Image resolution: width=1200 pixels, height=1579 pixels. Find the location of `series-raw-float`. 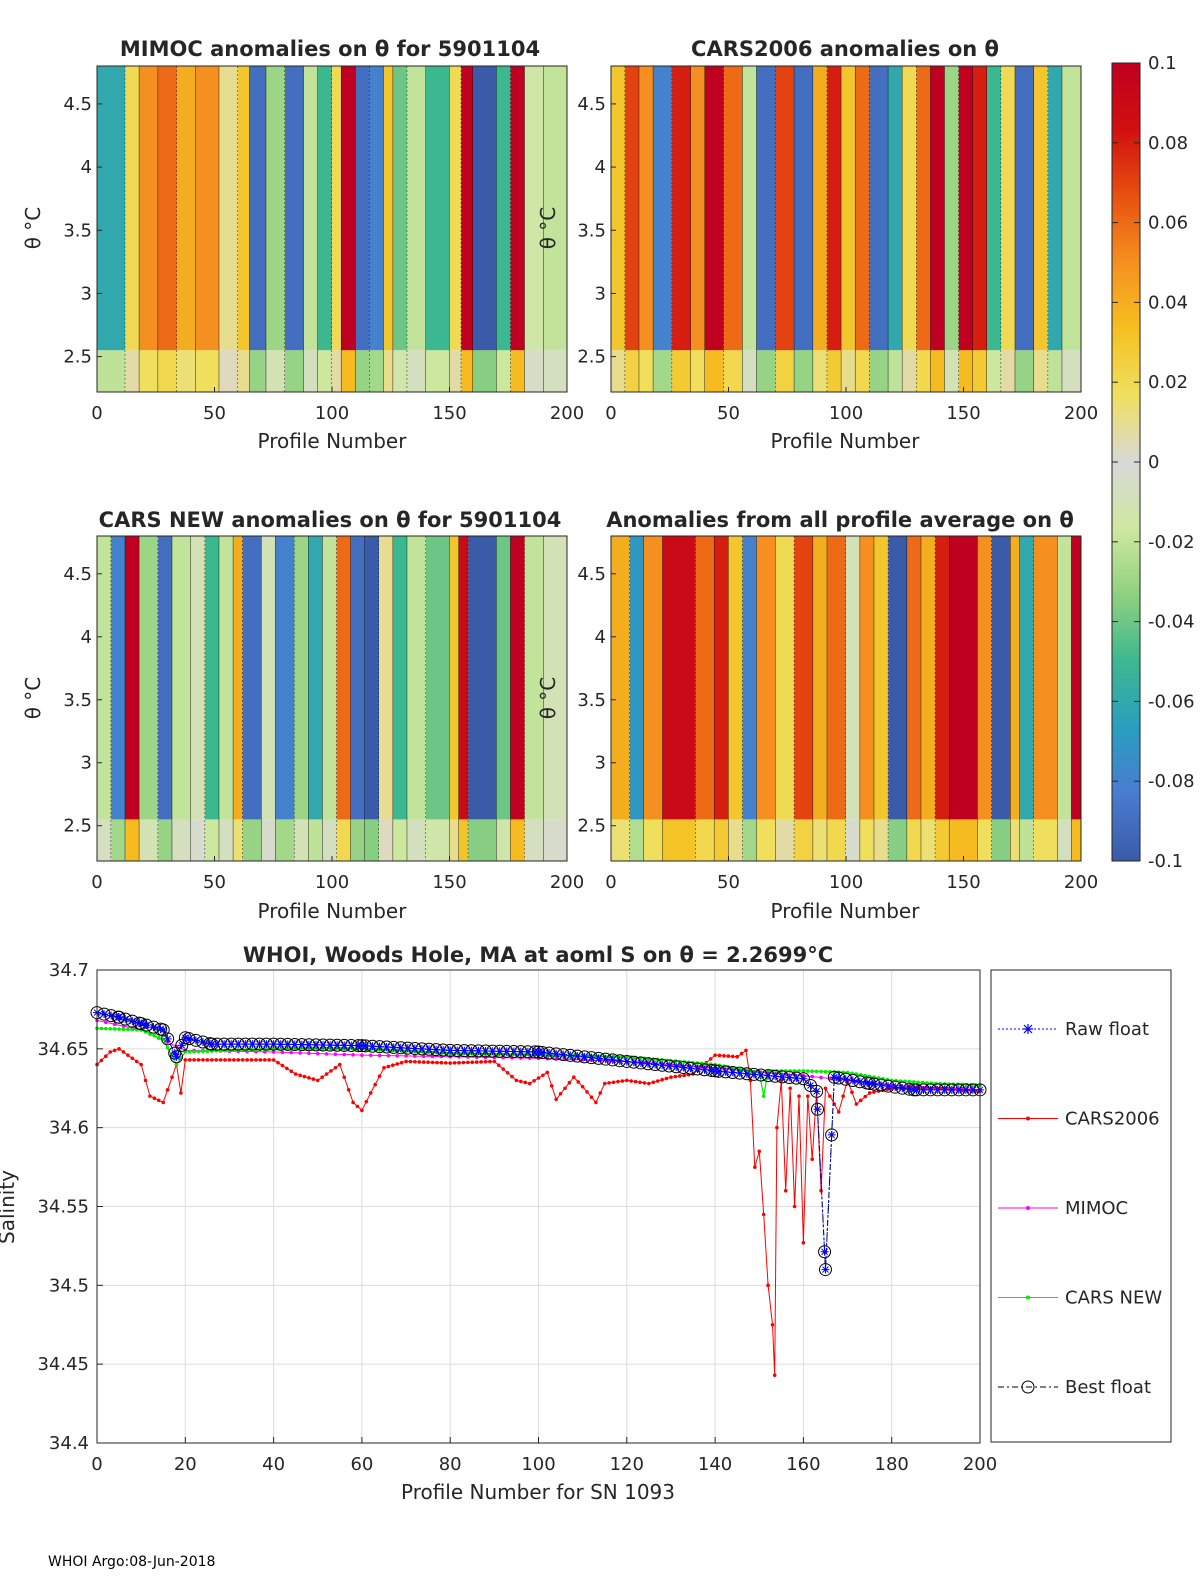

series-raw-float is located at coordinates (538, 1141).